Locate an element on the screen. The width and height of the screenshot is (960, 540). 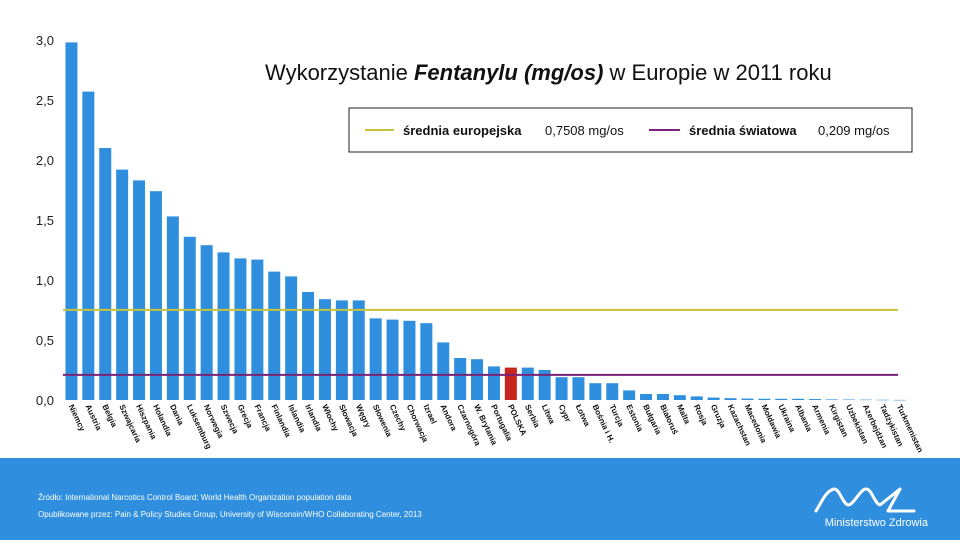
x-tick-label: Łotwa is located at coordinates (583, 415).